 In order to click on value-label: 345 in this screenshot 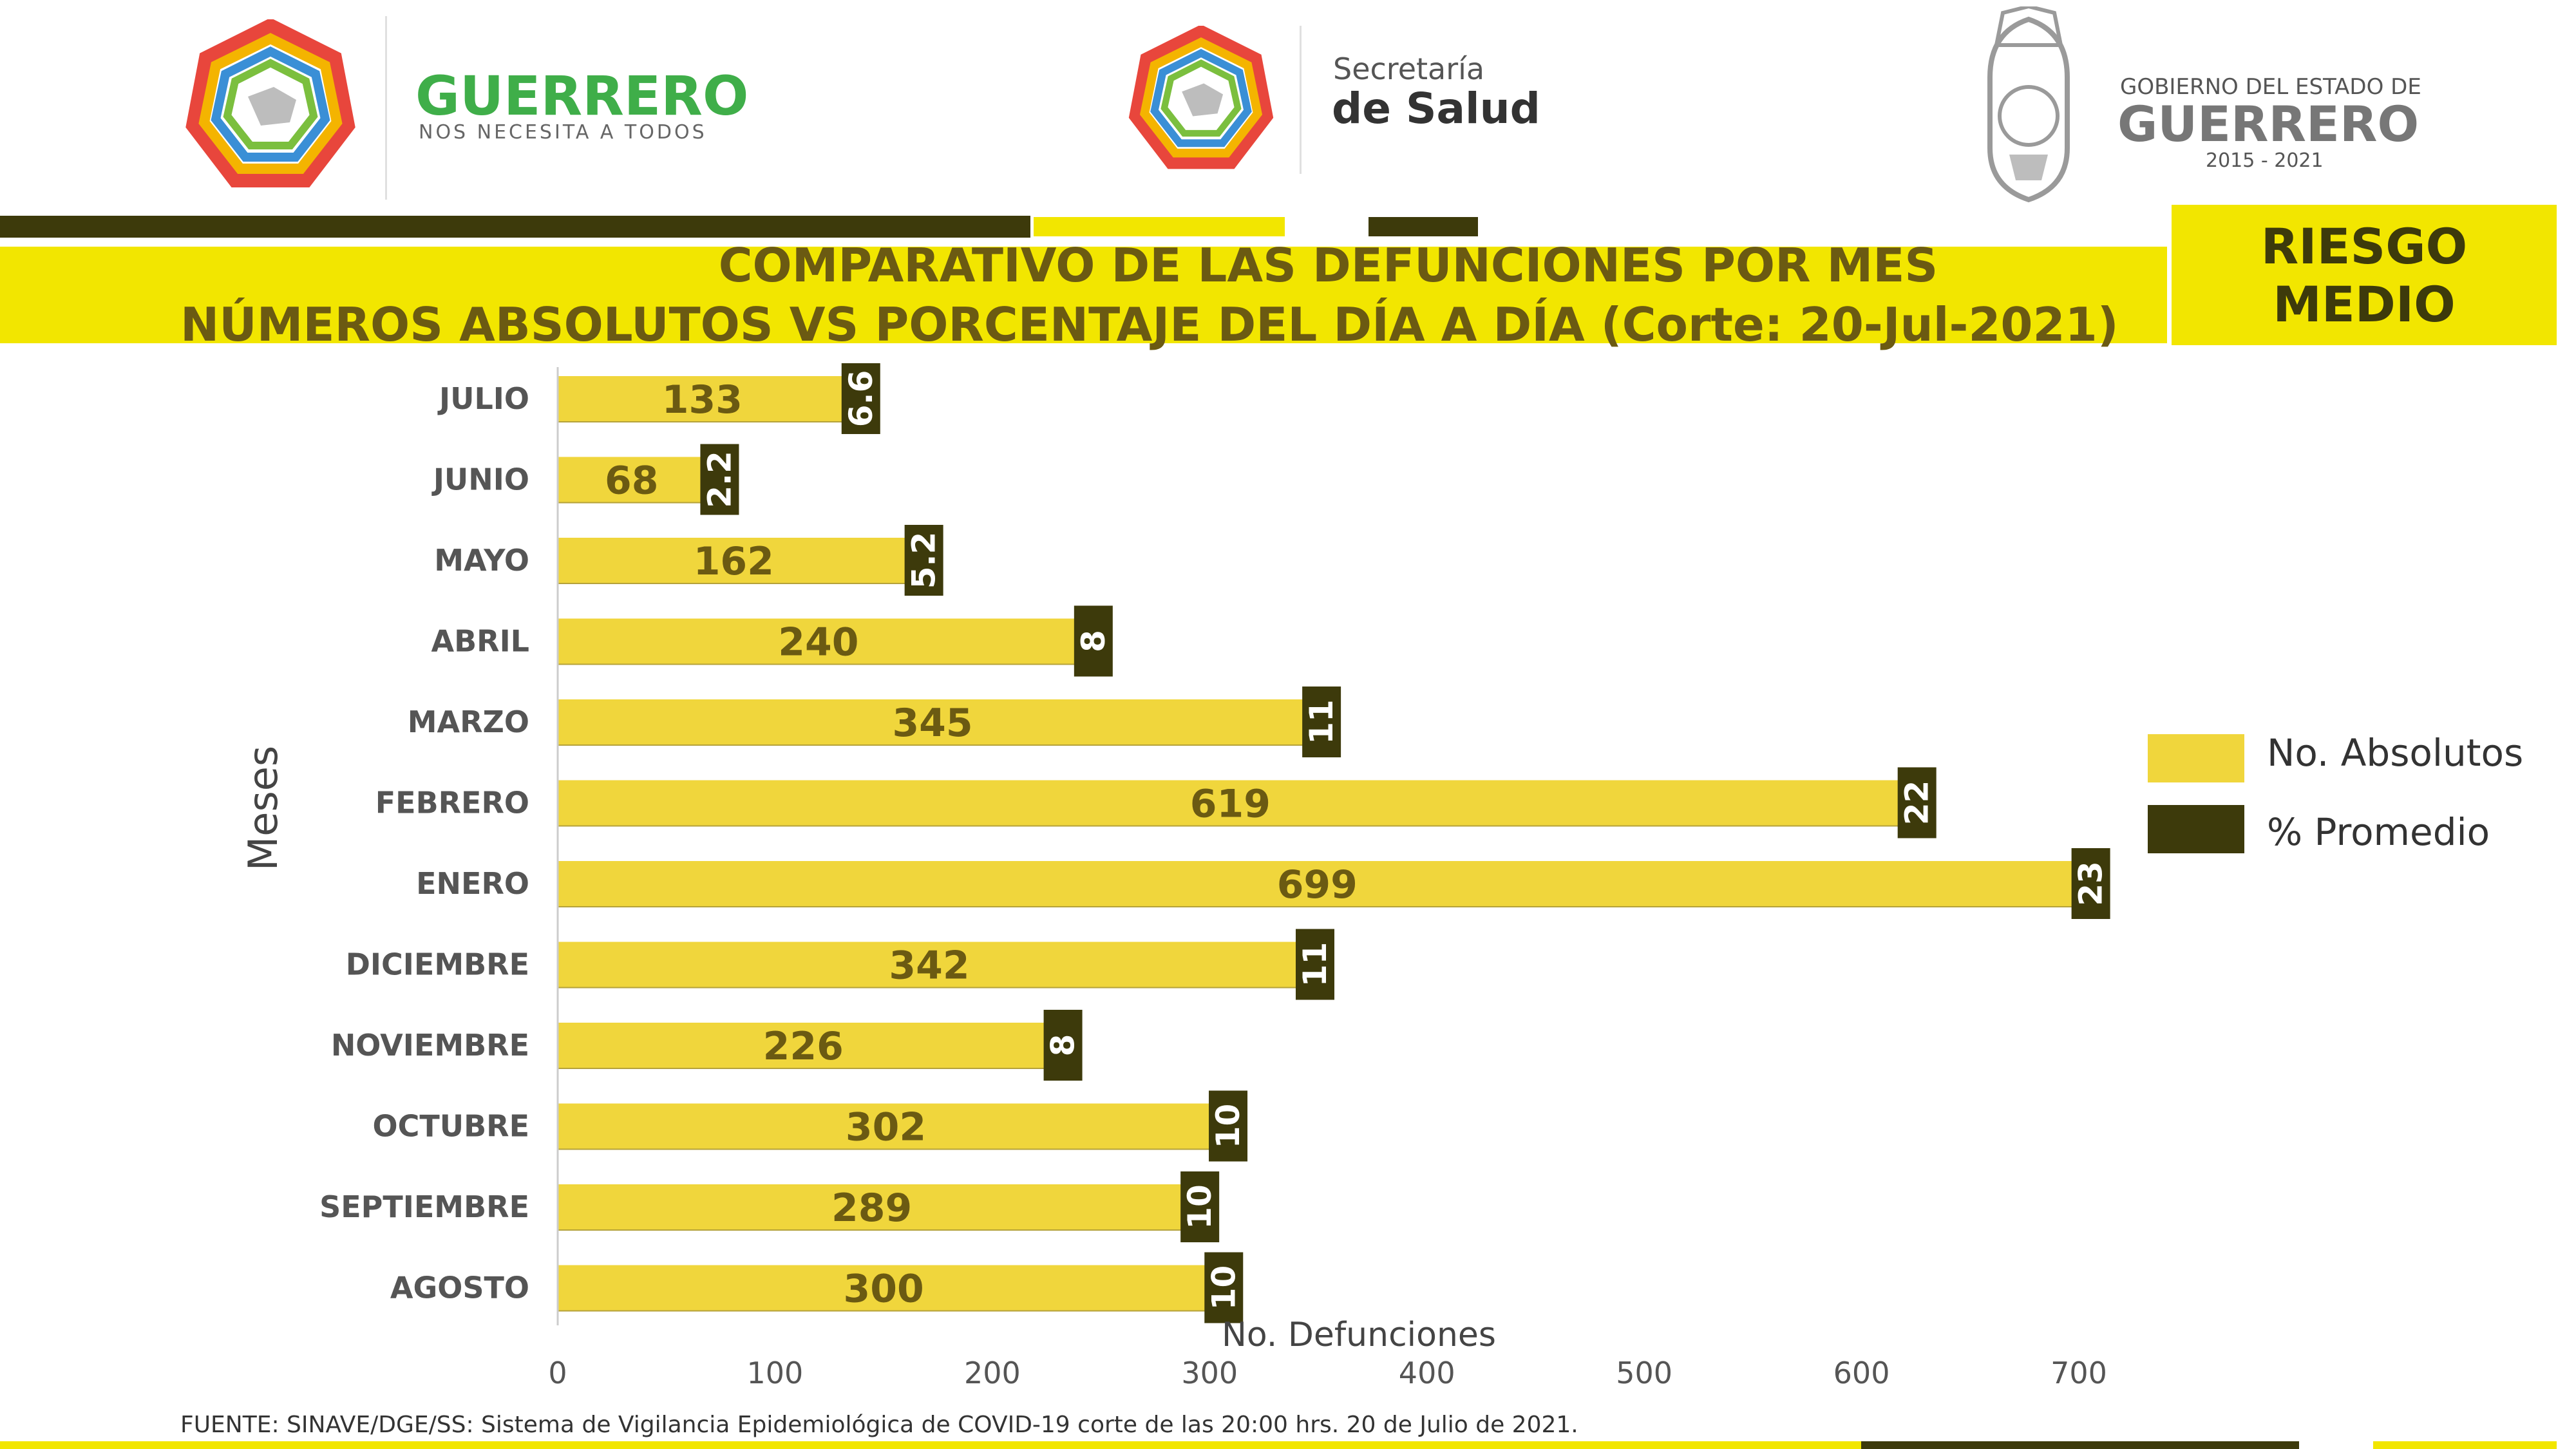, I will do `click(932, 723)`.